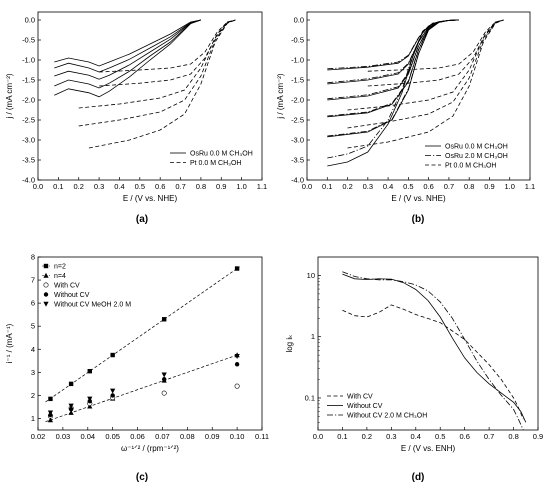  I want to click on y-tick-label: -1.5, so click(28, 80).